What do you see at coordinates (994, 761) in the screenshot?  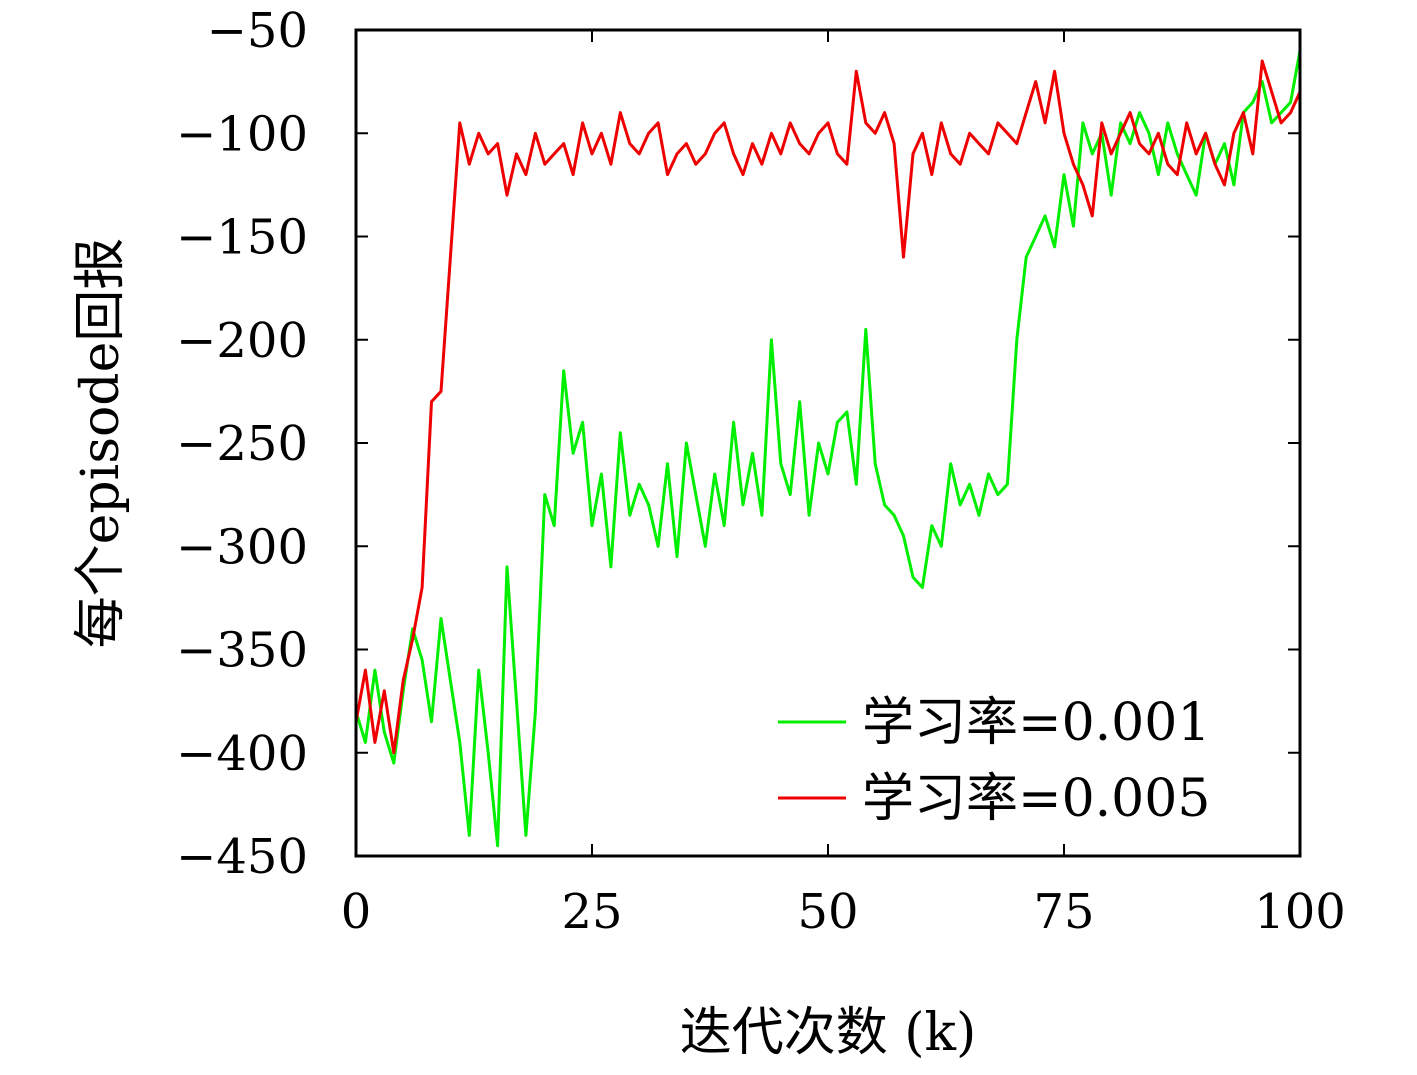 I see `legend: 学习率=0.001 学习率=0.005` at bounding box center [994, 761].